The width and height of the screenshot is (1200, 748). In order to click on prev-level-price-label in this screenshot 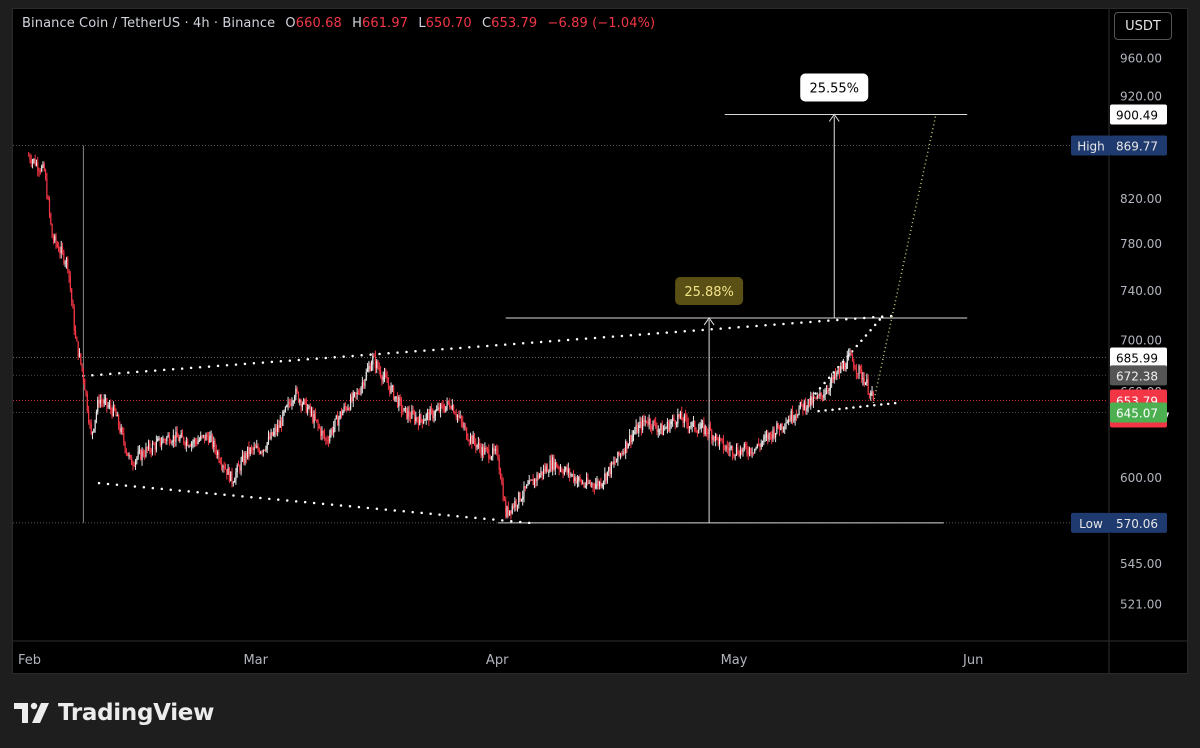, I will do `click(1138, 375)`.